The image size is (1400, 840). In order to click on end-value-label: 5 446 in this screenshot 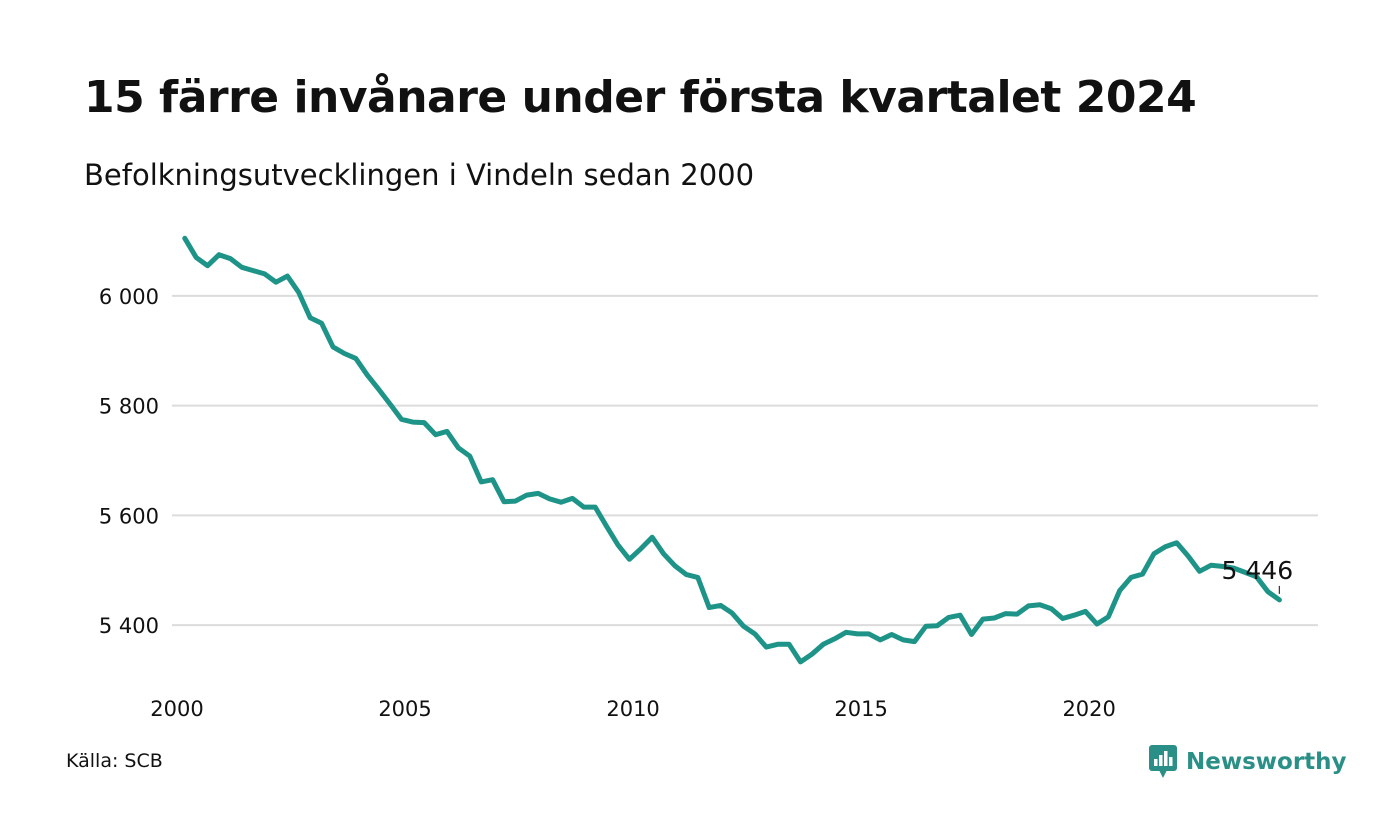, I will do `click(1258, 570)`.